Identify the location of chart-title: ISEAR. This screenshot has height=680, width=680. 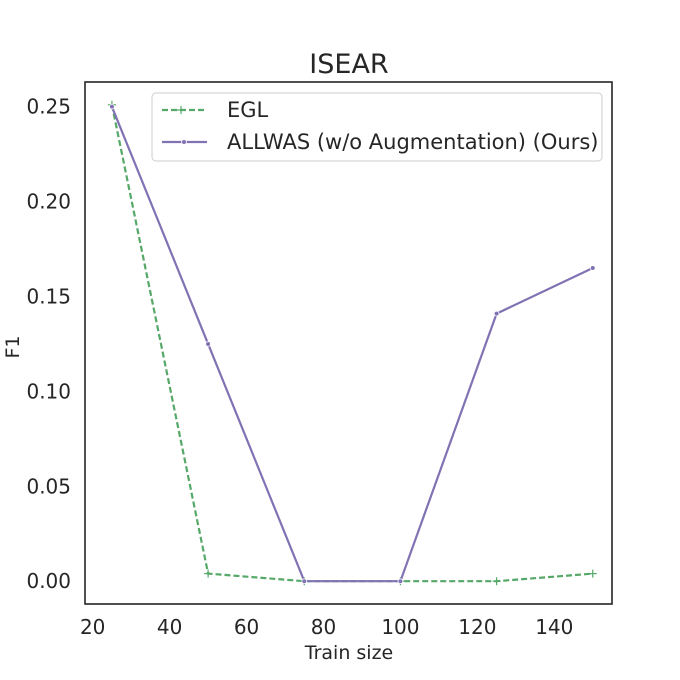
(348, 64).